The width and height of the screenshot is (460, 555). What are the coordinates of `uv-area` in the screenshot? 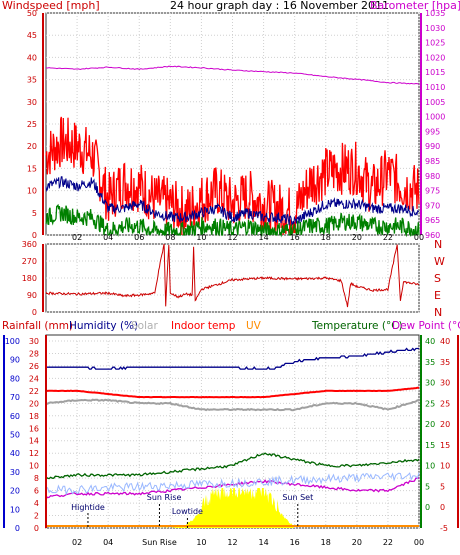 It's located at (227, 508).